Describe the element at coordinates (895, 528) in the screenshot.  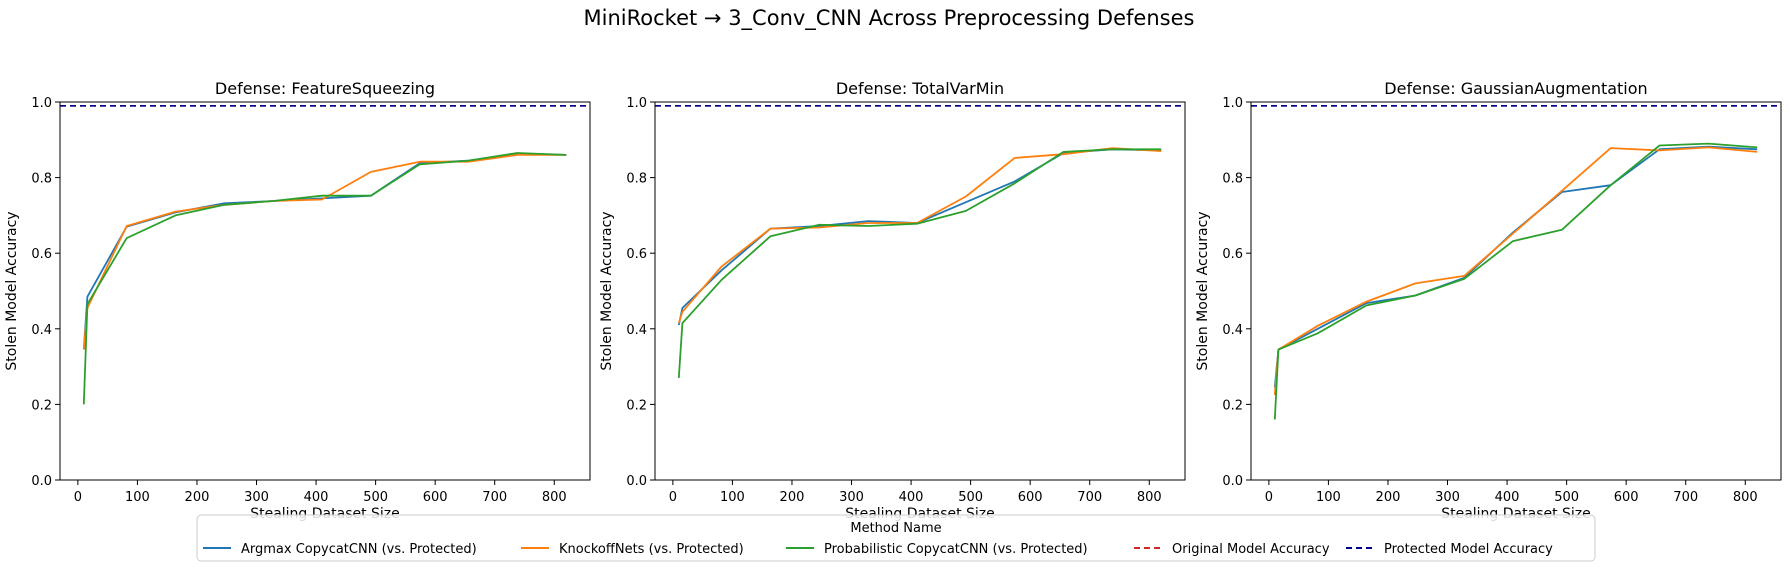
I see `legend-title: Method Name` at that location.